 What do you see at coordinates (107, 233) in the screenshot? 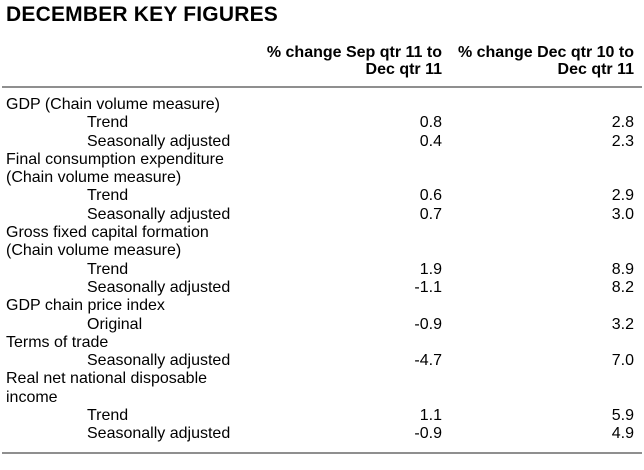
I see `row-label: Gross fixed capital formation` at bounding box center [107, 233].